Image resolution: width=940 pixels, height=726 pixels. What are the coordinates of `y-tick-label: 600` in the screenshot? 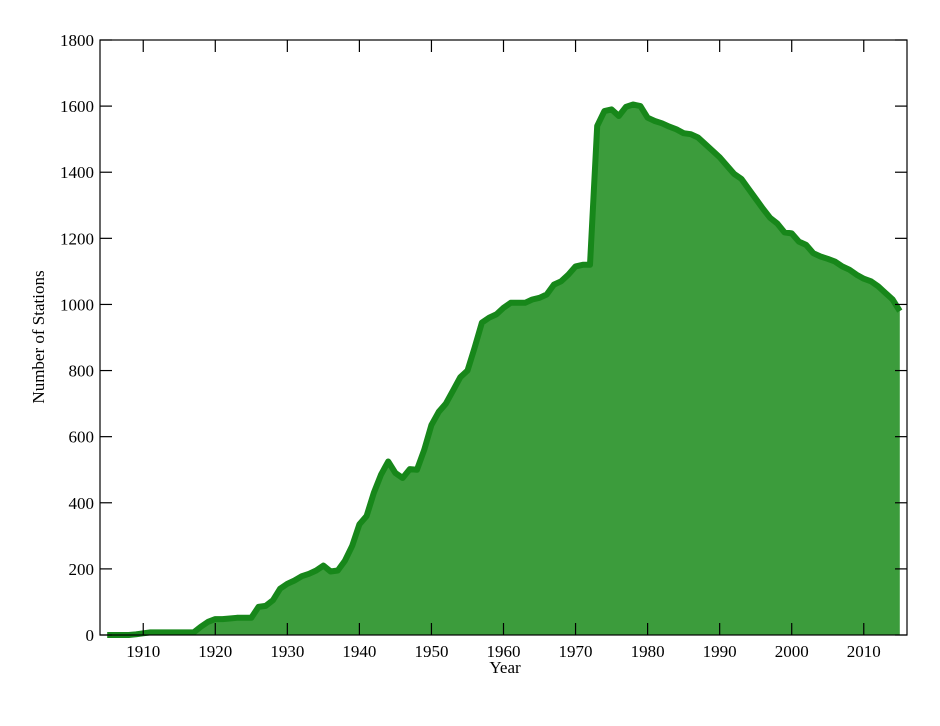 It's located at (82, 437).